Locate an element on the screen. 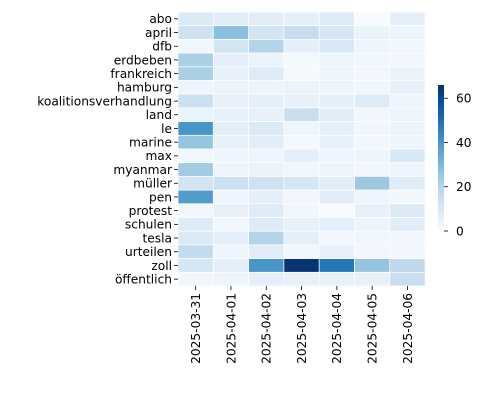 This screenshot has width=500, height=400. y-tick-label: schulen is located at coordinates (148, 225).